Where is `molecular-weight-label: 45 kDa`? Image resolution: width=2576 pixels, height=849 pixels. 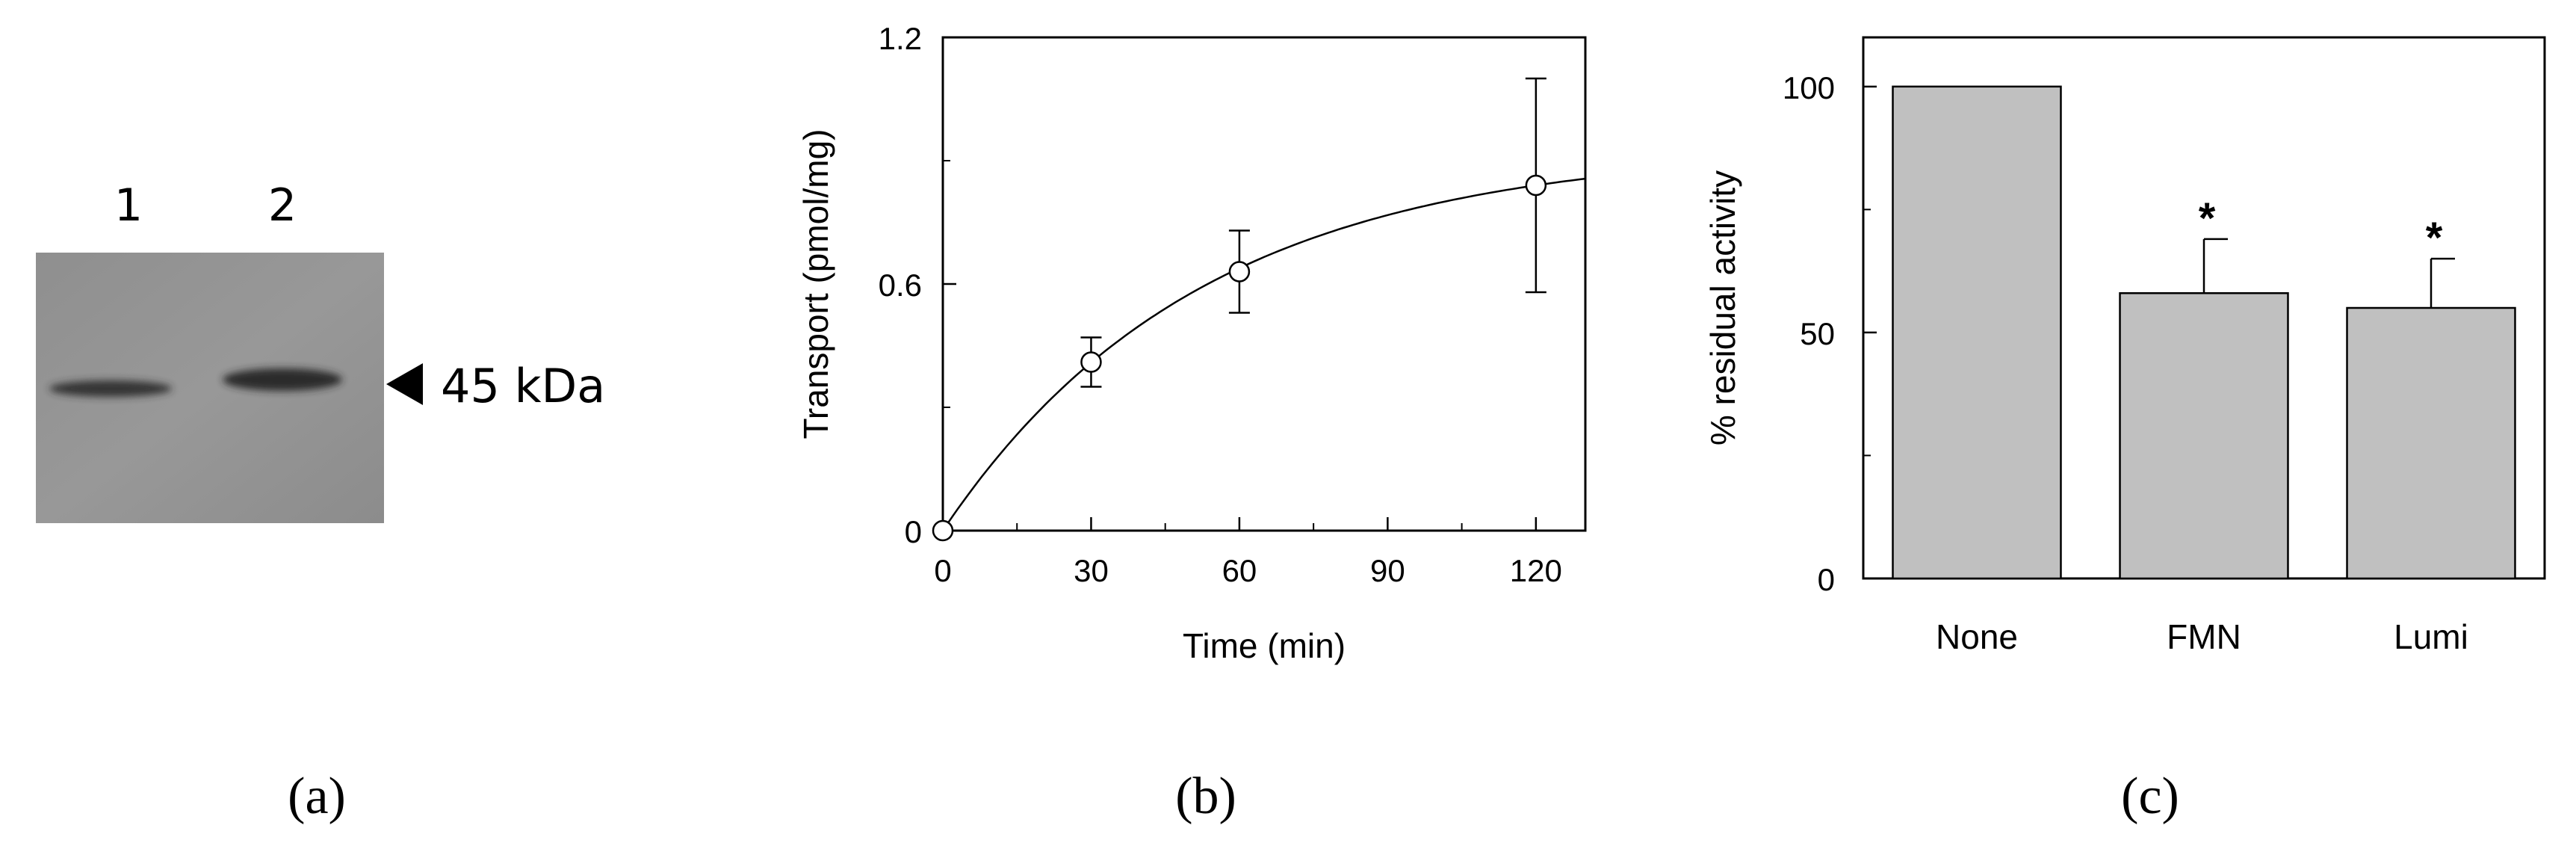
molecular-weight-label: 45 kDa is located at coordinates (523, 386).